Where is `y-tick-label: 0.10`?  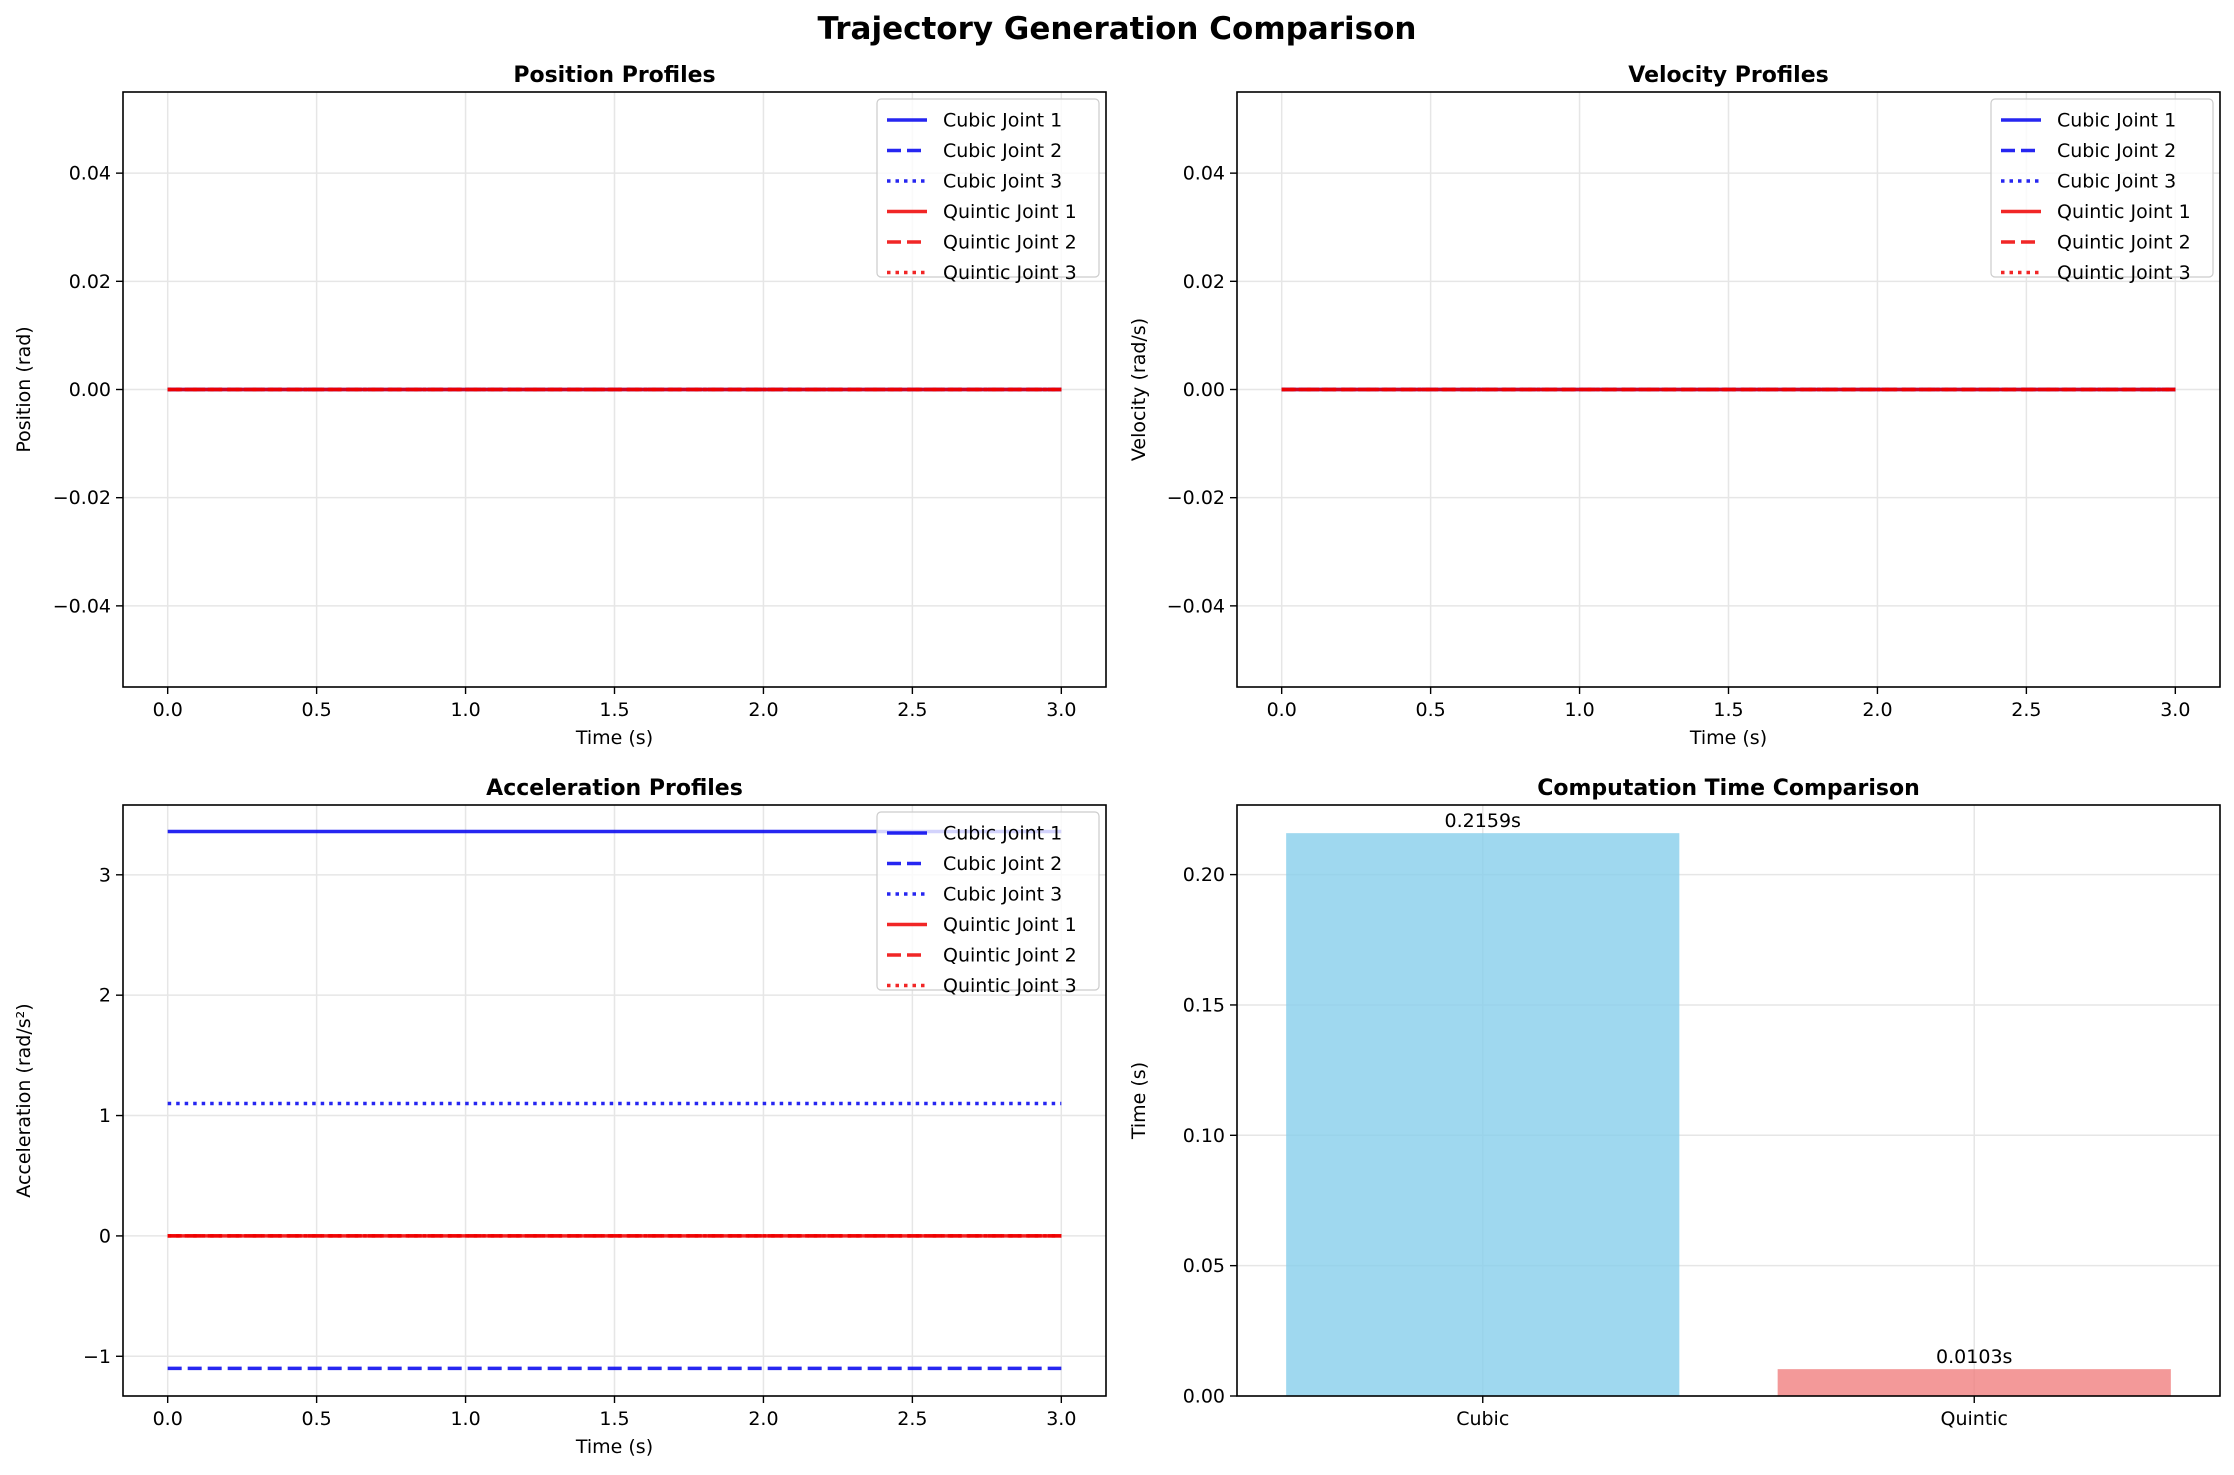 y-tick-label: 0.10 is located at coordinates (1204, 1136).